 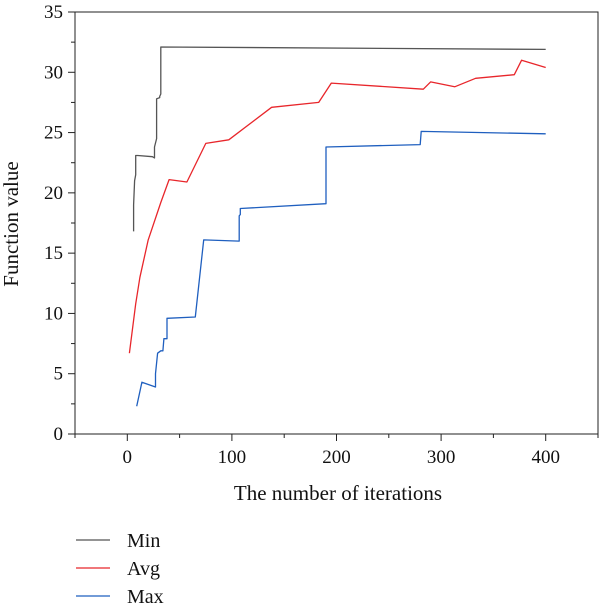 What do you see at coordinates (143, 541) in the screenshot?
I see `legend-label-min: Min` at bounding box center [143, 541].